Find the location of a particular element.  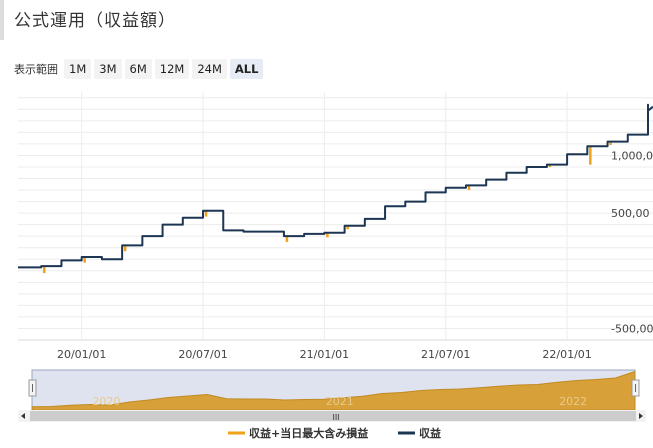

x-tick-label: 20/07/01 is located at coordinates (202, 354).